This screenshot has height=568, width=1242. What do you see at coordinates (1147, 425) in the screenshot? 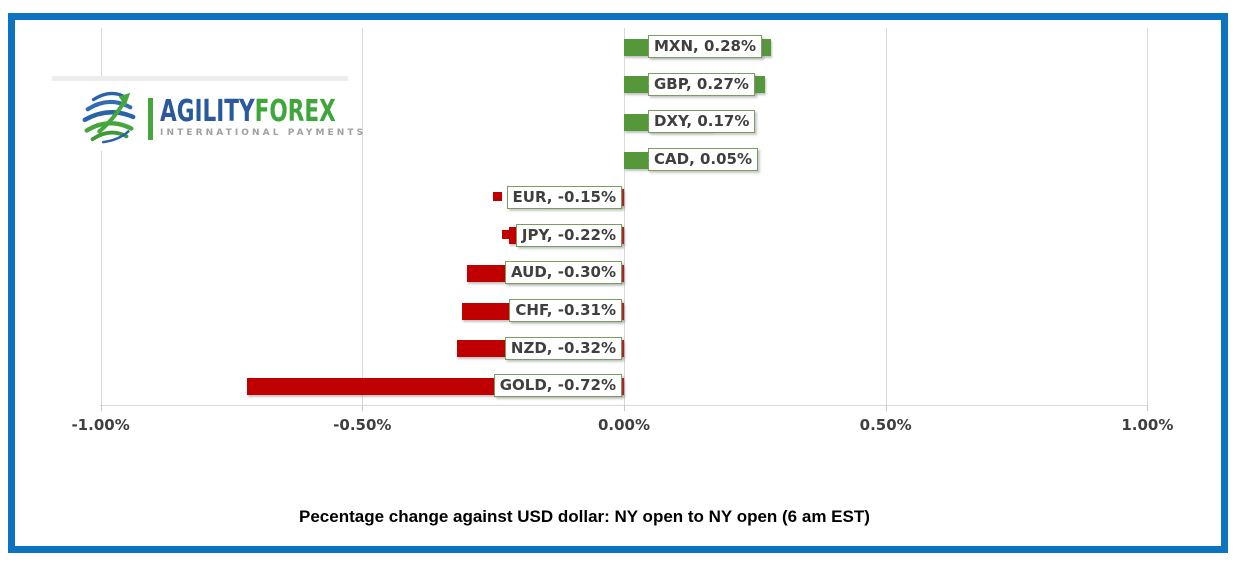
I see `x-axis-tick-label: 1.00%` at bounding box center [1147, 425].